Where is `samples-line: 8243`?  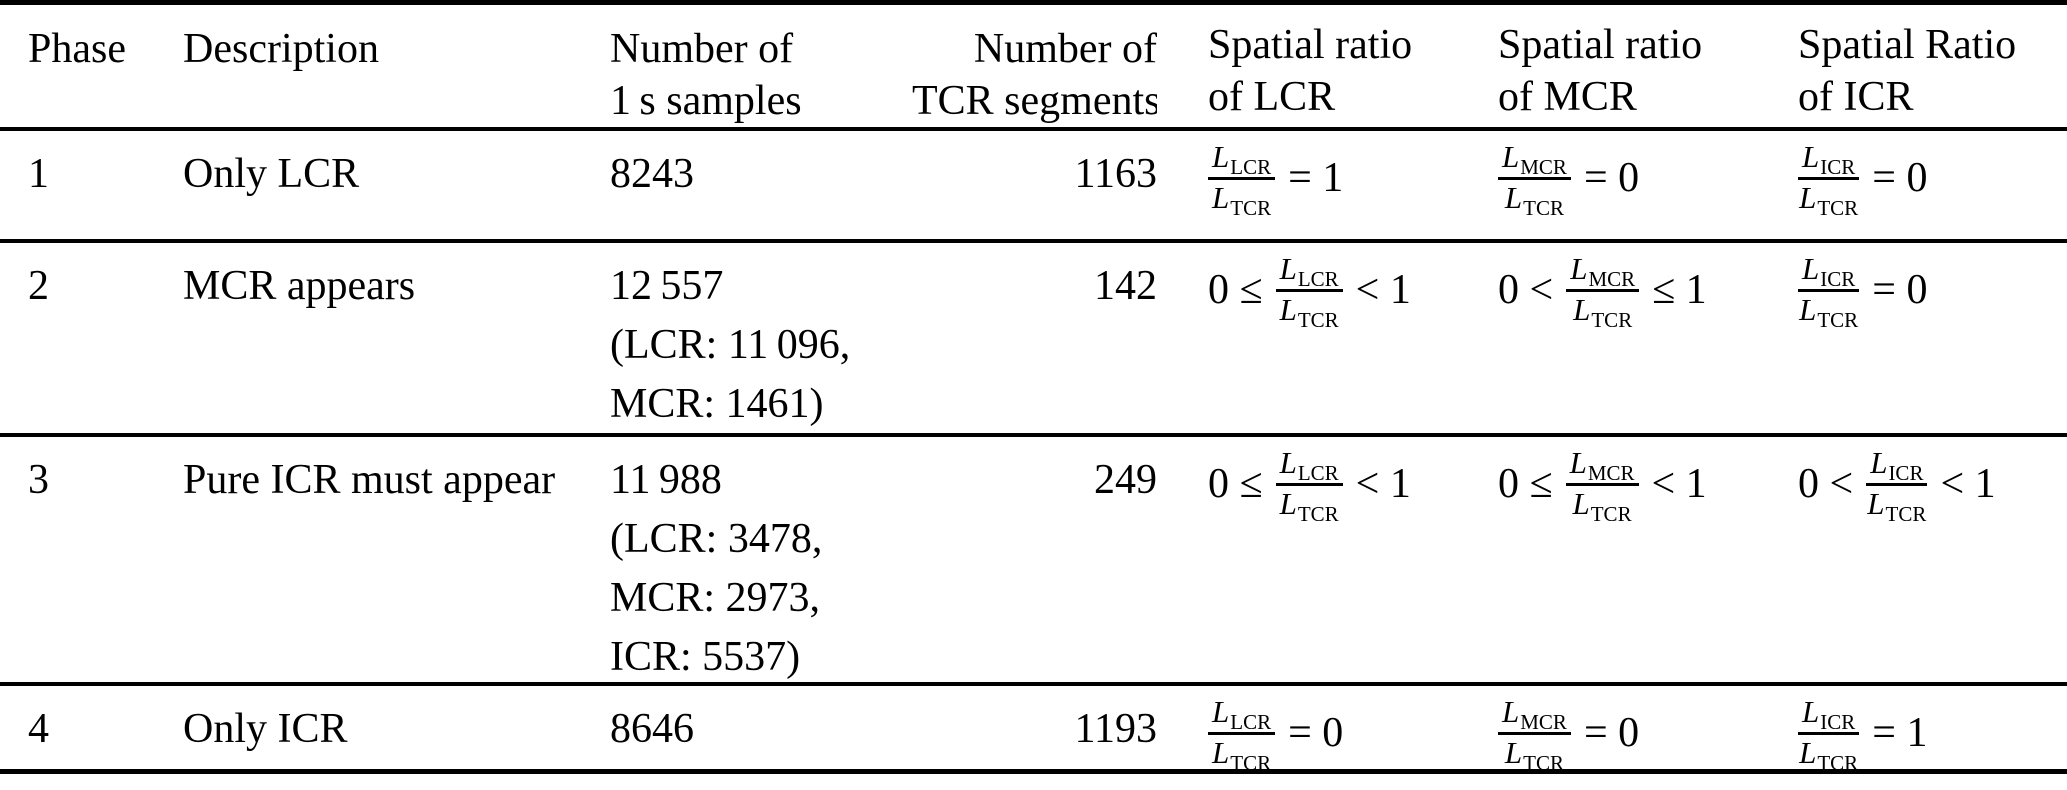 samples-line: 8243 is located at coordinates (652, 174).